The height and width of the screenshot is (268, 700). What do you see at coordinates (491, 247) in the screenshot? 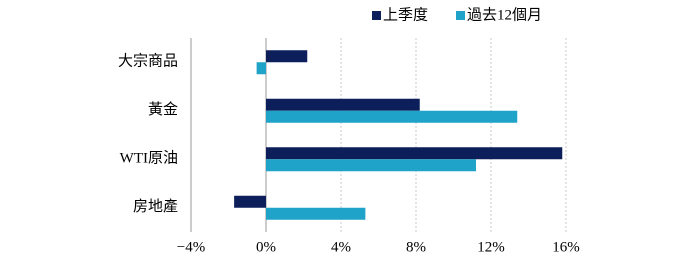
I see `x-tick-label: 12%` at bounding box center [491, 247].